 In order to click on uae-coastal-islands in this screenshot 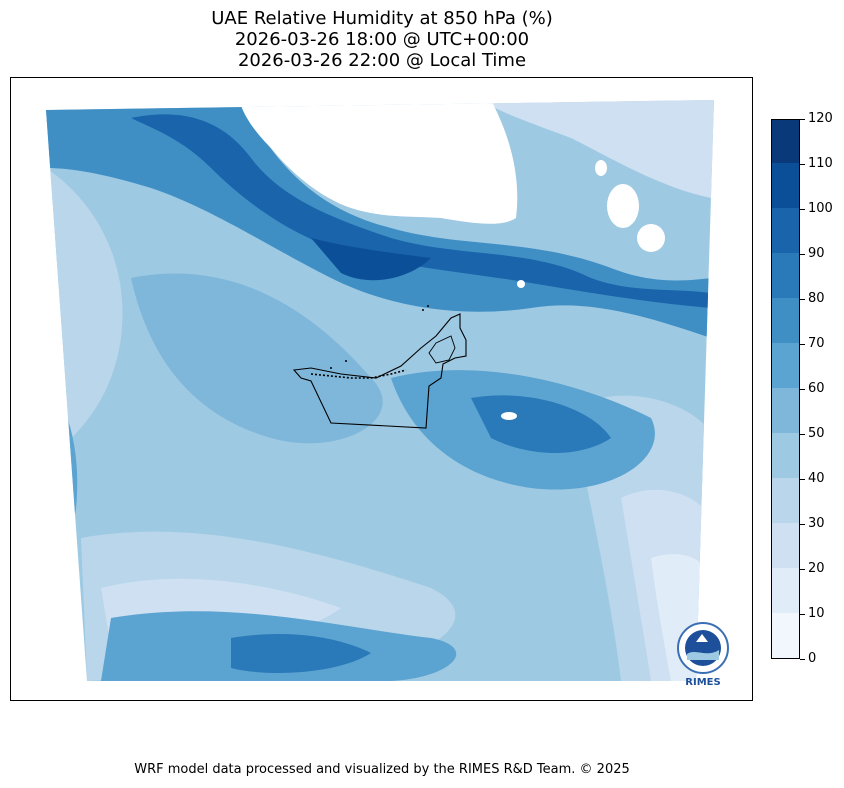, I will do `click(358, 374)`.